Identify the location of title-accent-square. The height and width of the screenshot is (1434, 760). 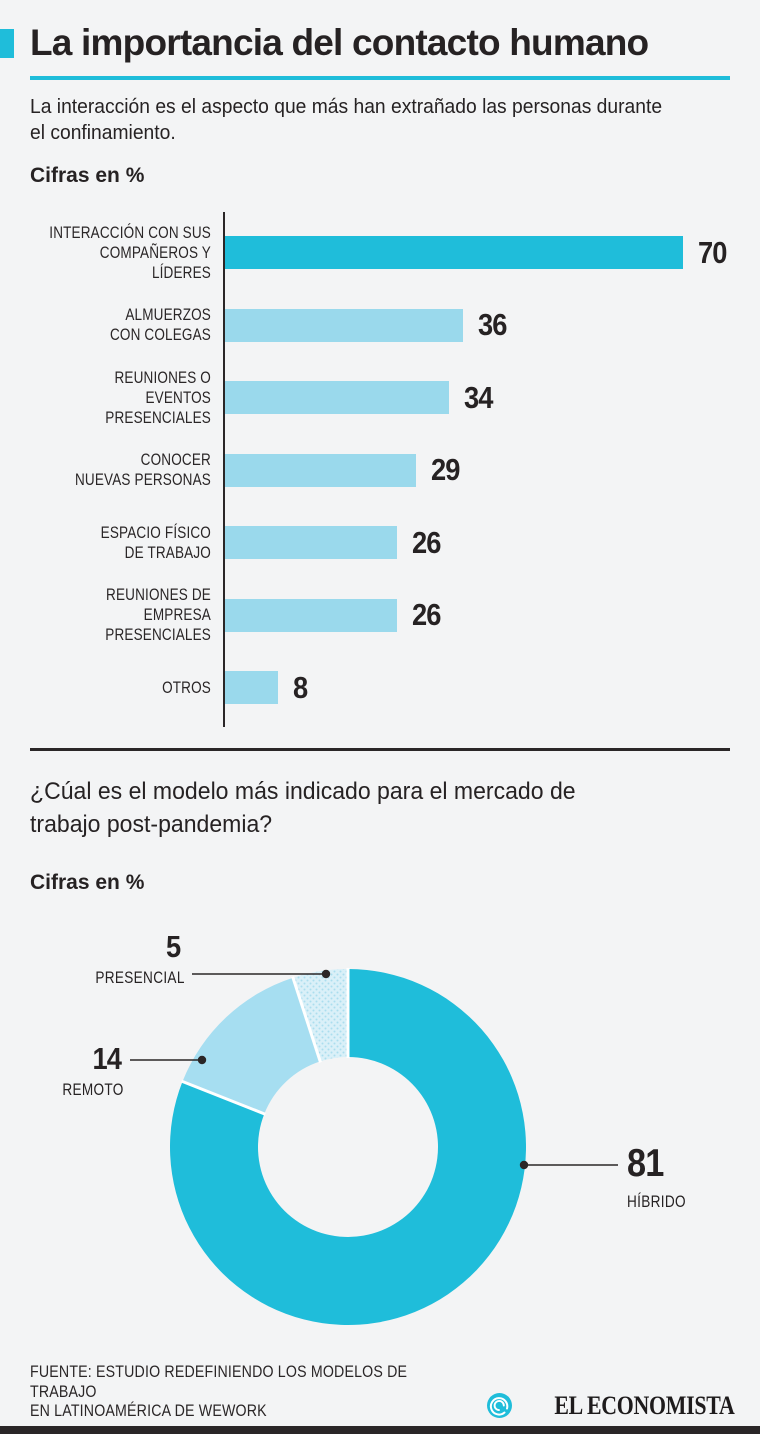
(7, 43).